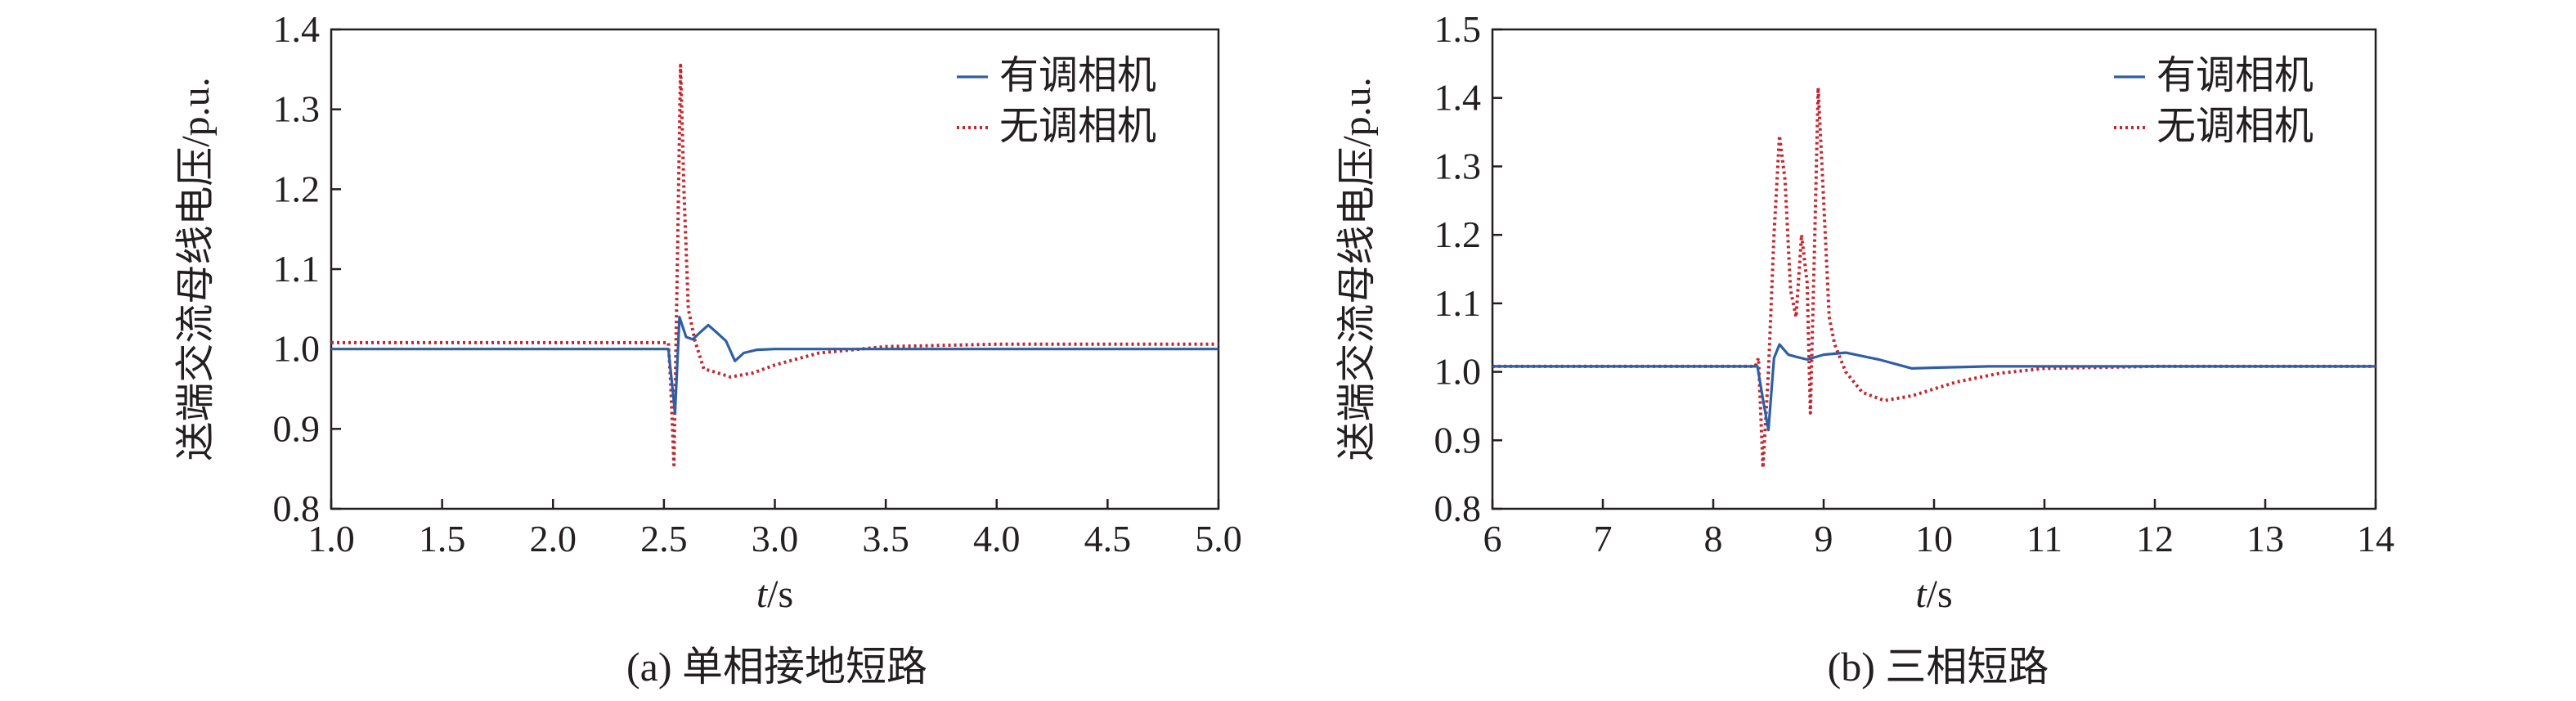  I want to click on x-tick-label: 14, so click(2375, 538).